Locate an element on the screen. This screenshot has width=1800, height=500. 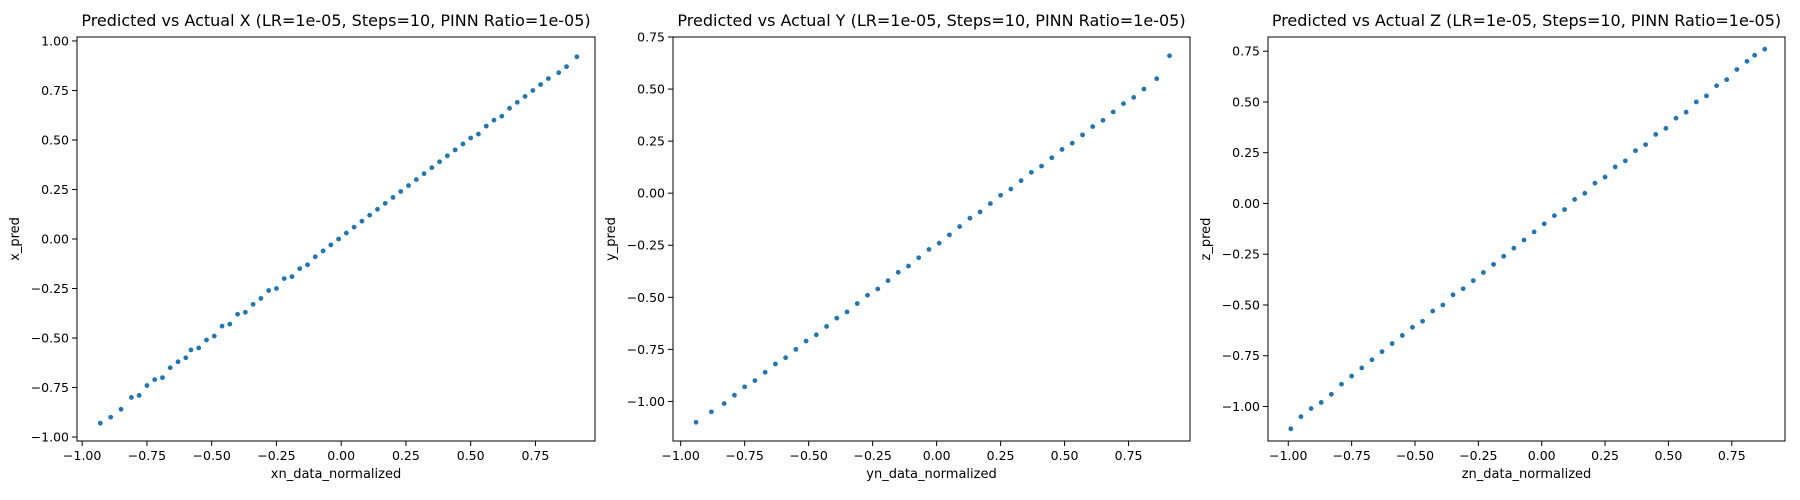
x-tick-label: −0.75 is located at coordinates (1351, 455).